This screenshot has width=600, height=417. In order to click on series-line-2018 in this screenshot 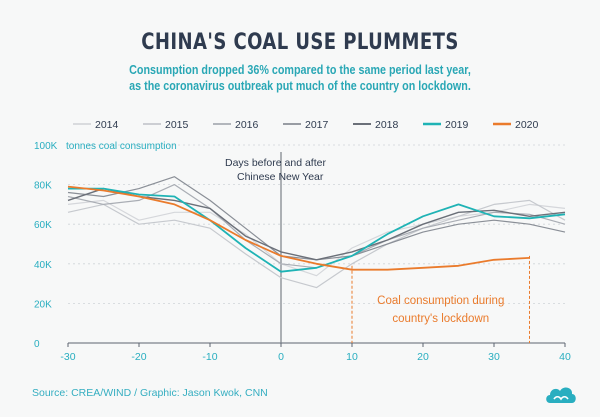, I will do `click(316, 224)`.